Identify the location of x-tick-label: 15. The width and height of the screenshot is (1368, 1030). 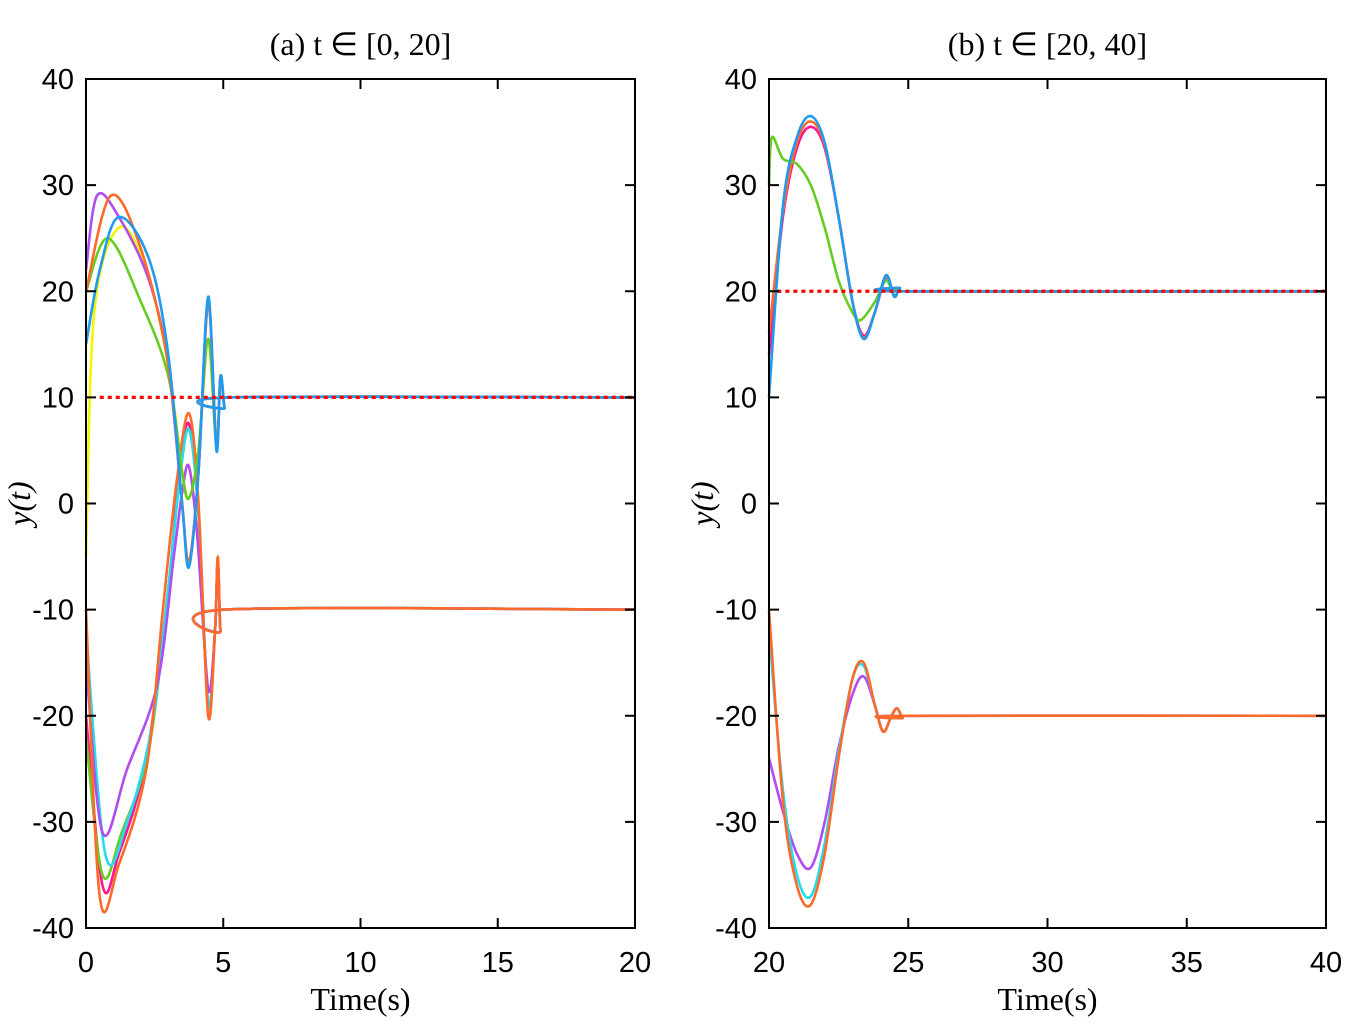
(498, 963).